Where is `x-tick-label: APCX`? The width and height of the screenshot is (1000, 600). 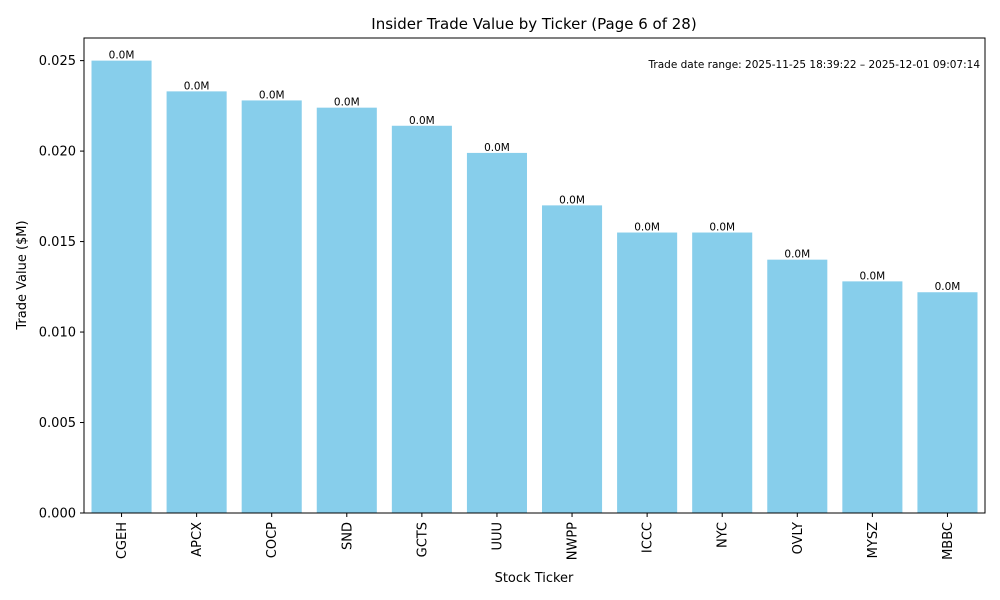 x-tick-label: APCX is located at coordinates (197, 539).